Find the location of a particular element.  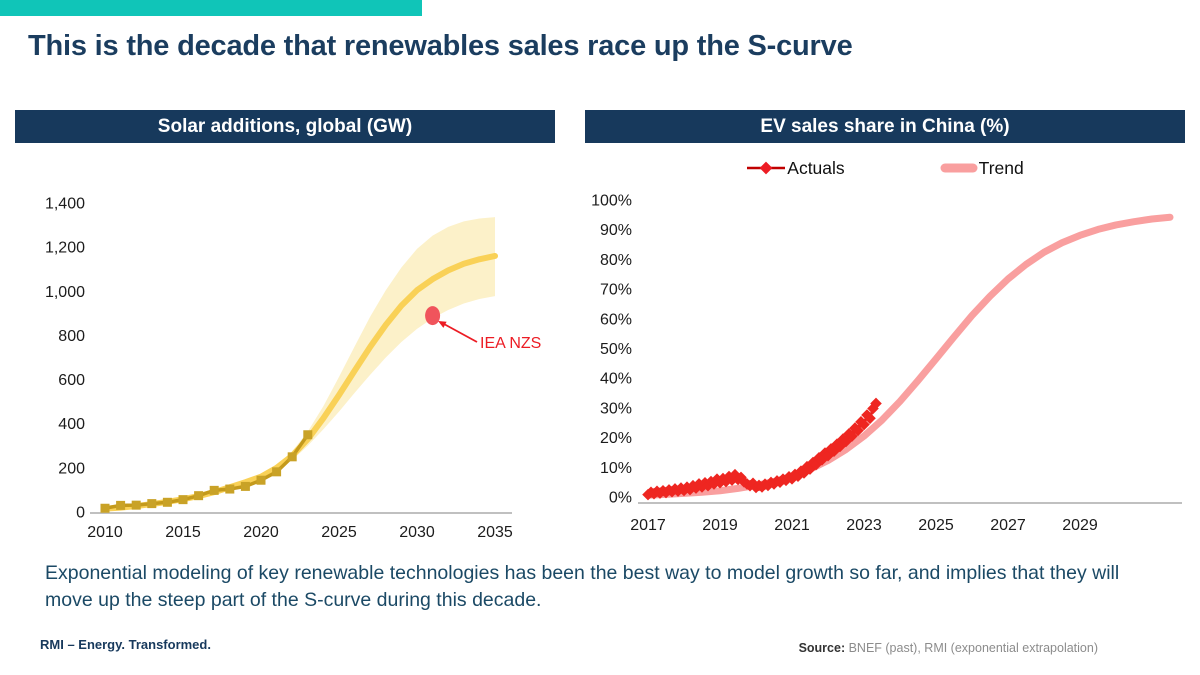

svg-text: 2010 is located at coordinates (105, 532).